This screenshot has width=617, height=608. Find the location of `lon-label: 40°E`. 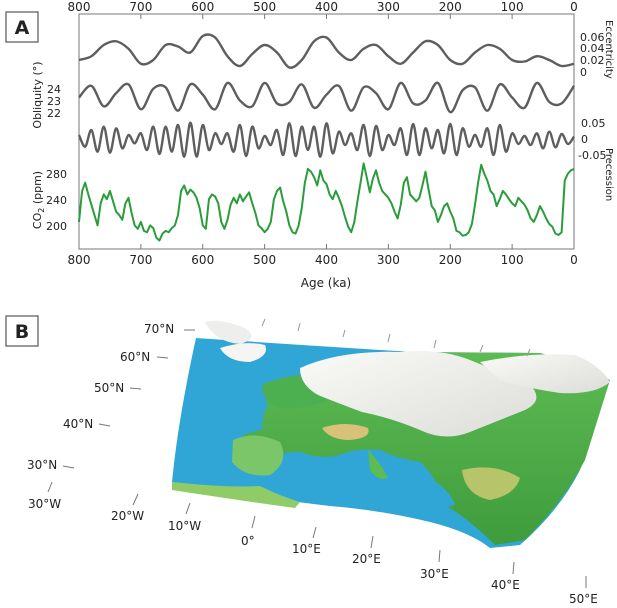

lon-label: 40°E is located at coordinates (505, 585).